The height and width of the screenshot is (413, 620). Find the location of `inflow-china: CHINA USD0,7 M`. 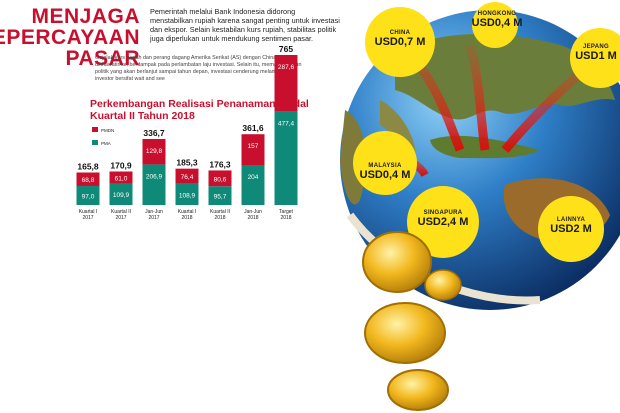

inflow-china: CHINA USD0,7 M is located at coordinates (400, 39).